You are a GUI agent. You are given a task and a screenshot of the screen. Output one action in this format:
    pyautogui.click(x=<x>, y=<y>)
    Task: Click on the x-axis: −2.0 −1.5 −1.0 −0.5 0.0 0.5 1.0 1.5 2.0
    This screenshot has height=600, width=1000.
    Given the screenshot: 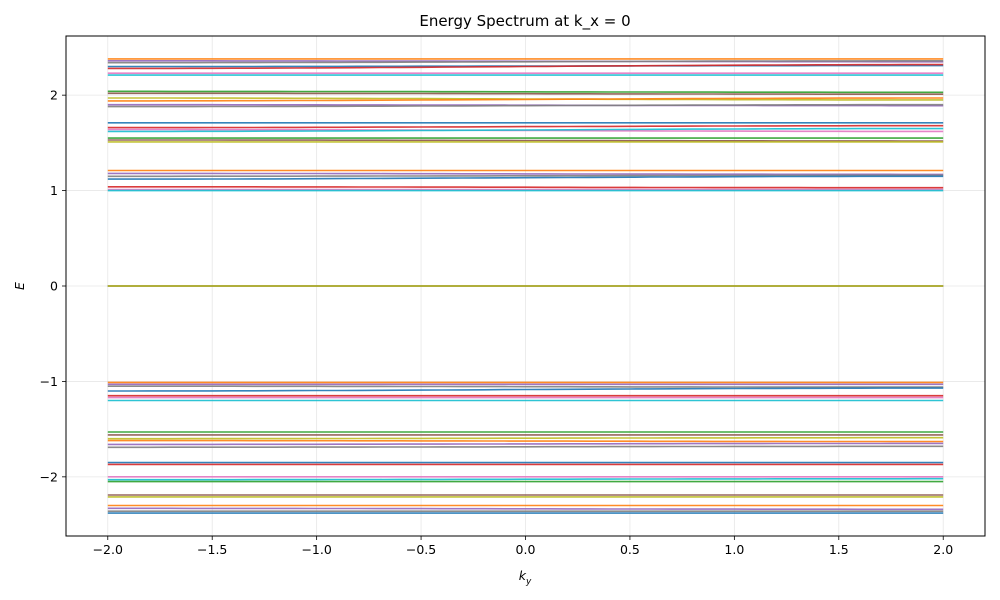 What is the action you would take?
    pyautogui.click(x=523, y=546)
    